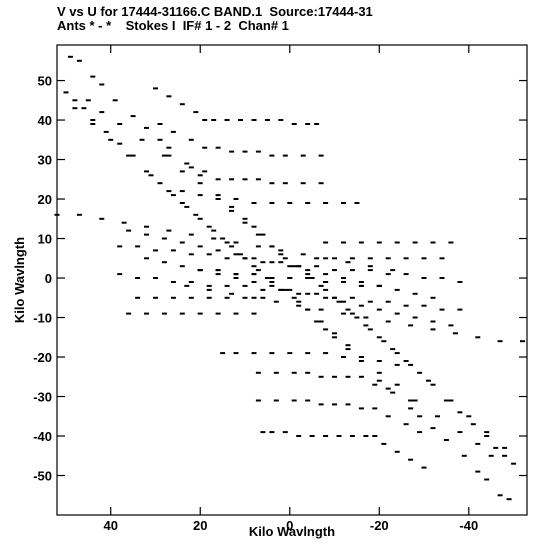  Describe the element at coordinates (173, 25) in the screenshot. I see `chart-subtitle: Ants * - * Stokes I IF# 1 - 2 Chan# 1` at that location.